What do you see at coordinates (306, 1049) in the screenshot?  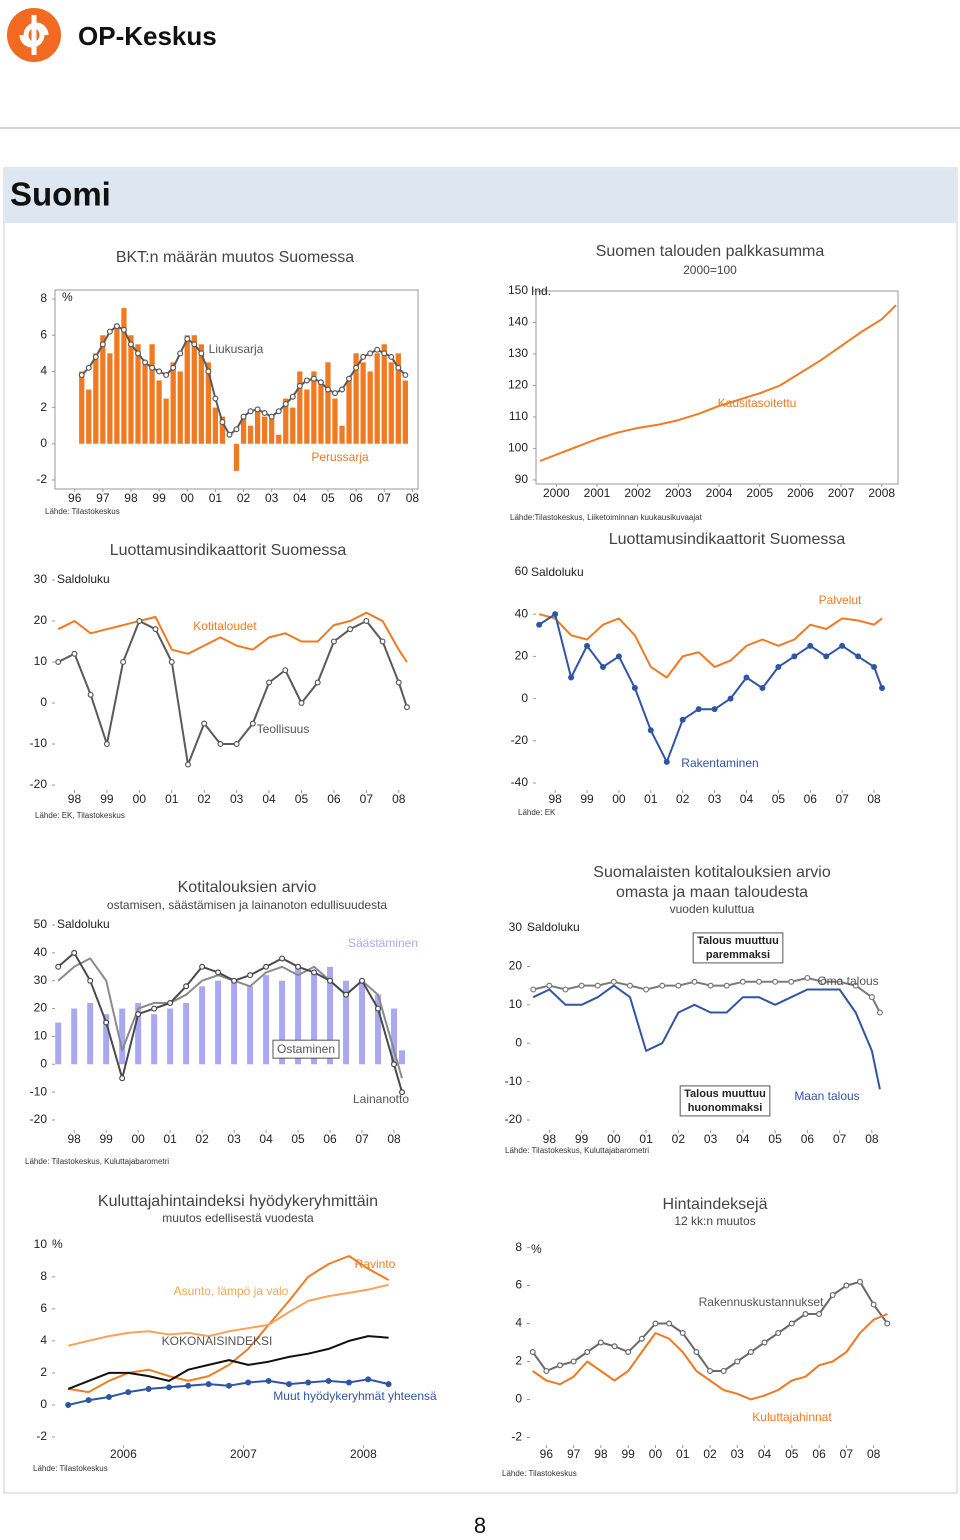 I see `series-label: Ostaminen` at bounding box center [306, 1049].